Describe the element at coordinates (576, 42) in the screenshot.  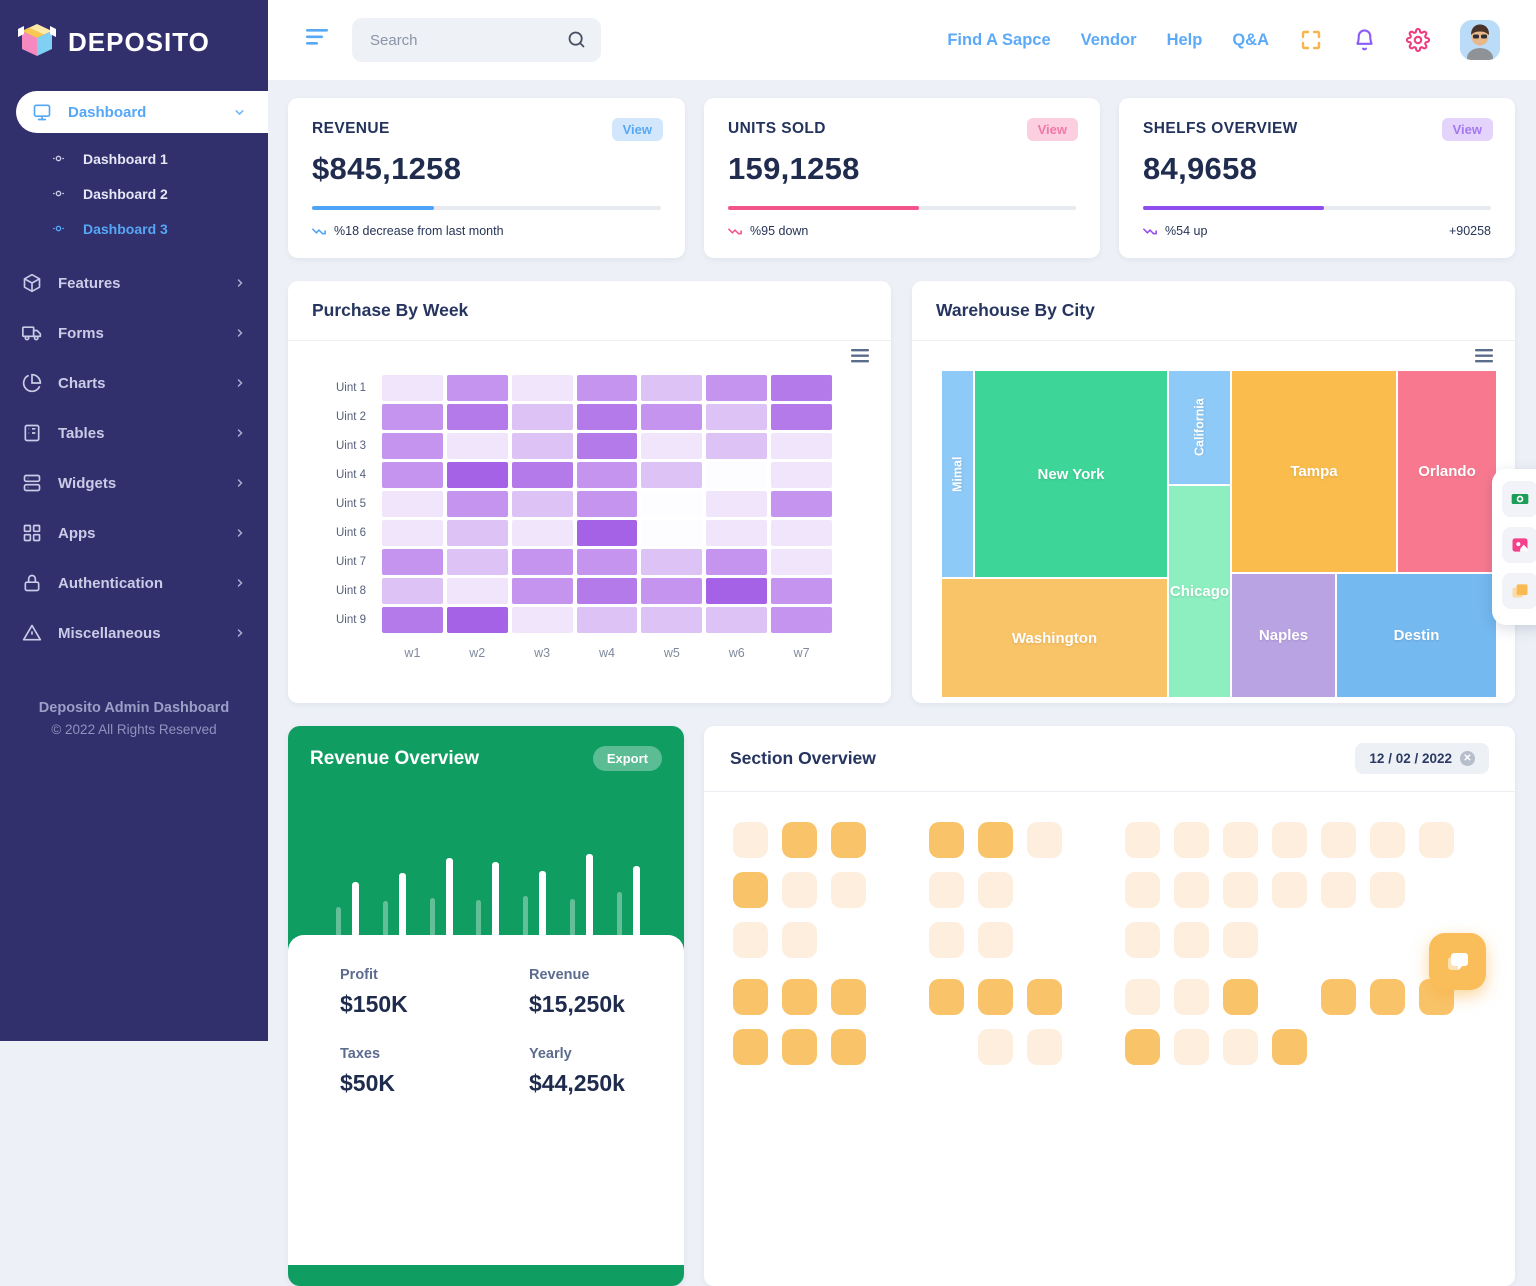
I see `search-icon` at that location.